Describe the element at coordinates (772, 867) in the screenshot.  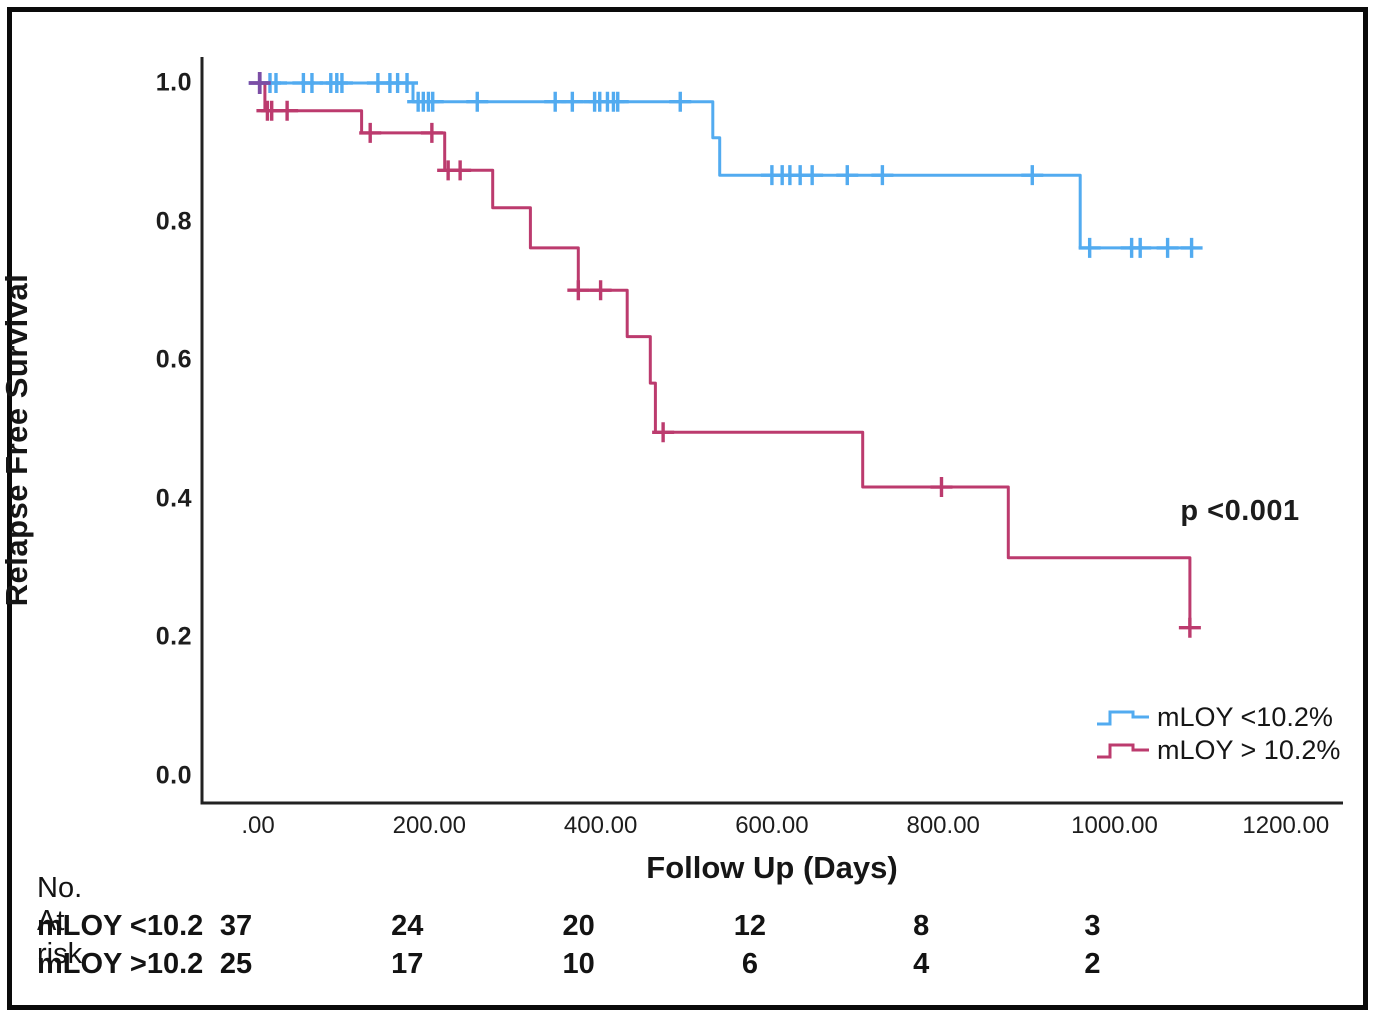
I see `x-axis-title: Follow Up (Days)` at that location.